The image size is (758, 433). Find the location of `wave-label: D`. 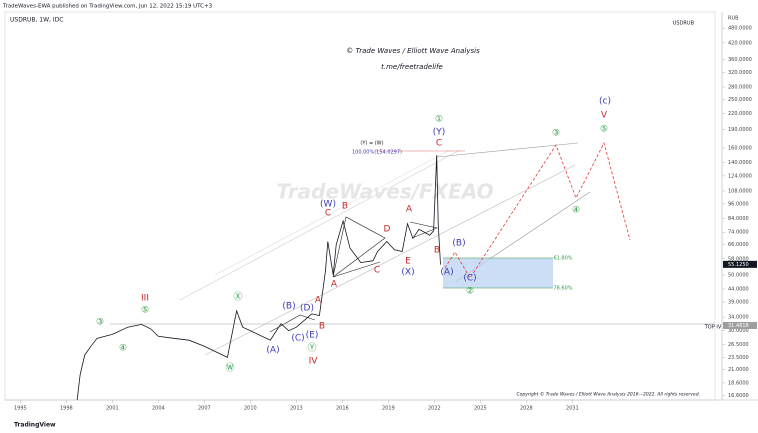

wave-label: D is located at coordinates (387, 230).